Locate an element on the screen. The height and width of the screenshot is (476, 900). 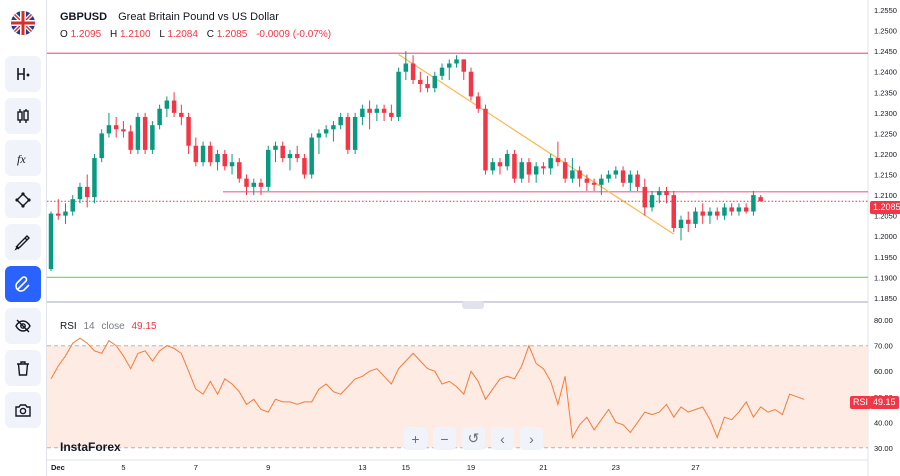
zoom-out-button: − is located at coordinates (444, 438).